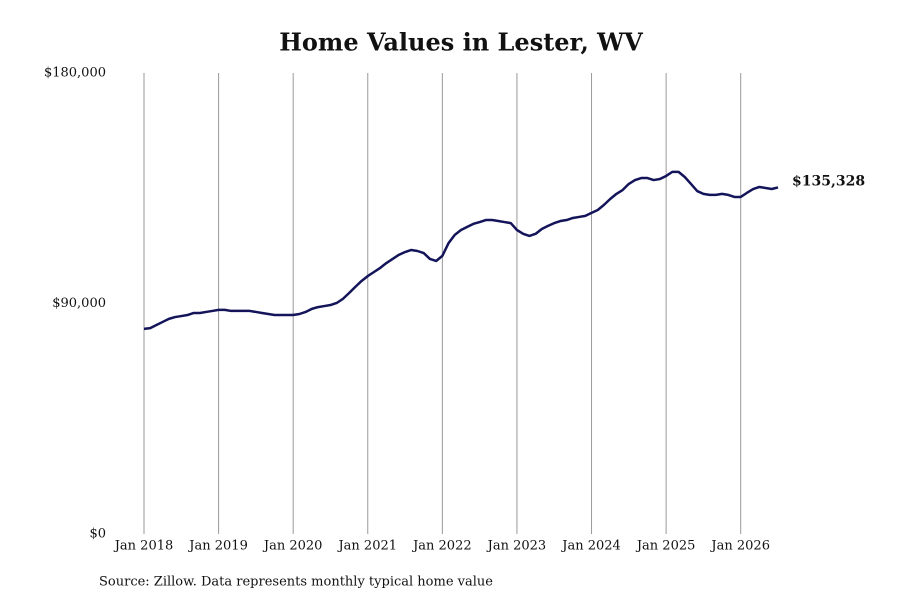  I want to click on x-tick-label: Jan 2021, so click(366, 546).